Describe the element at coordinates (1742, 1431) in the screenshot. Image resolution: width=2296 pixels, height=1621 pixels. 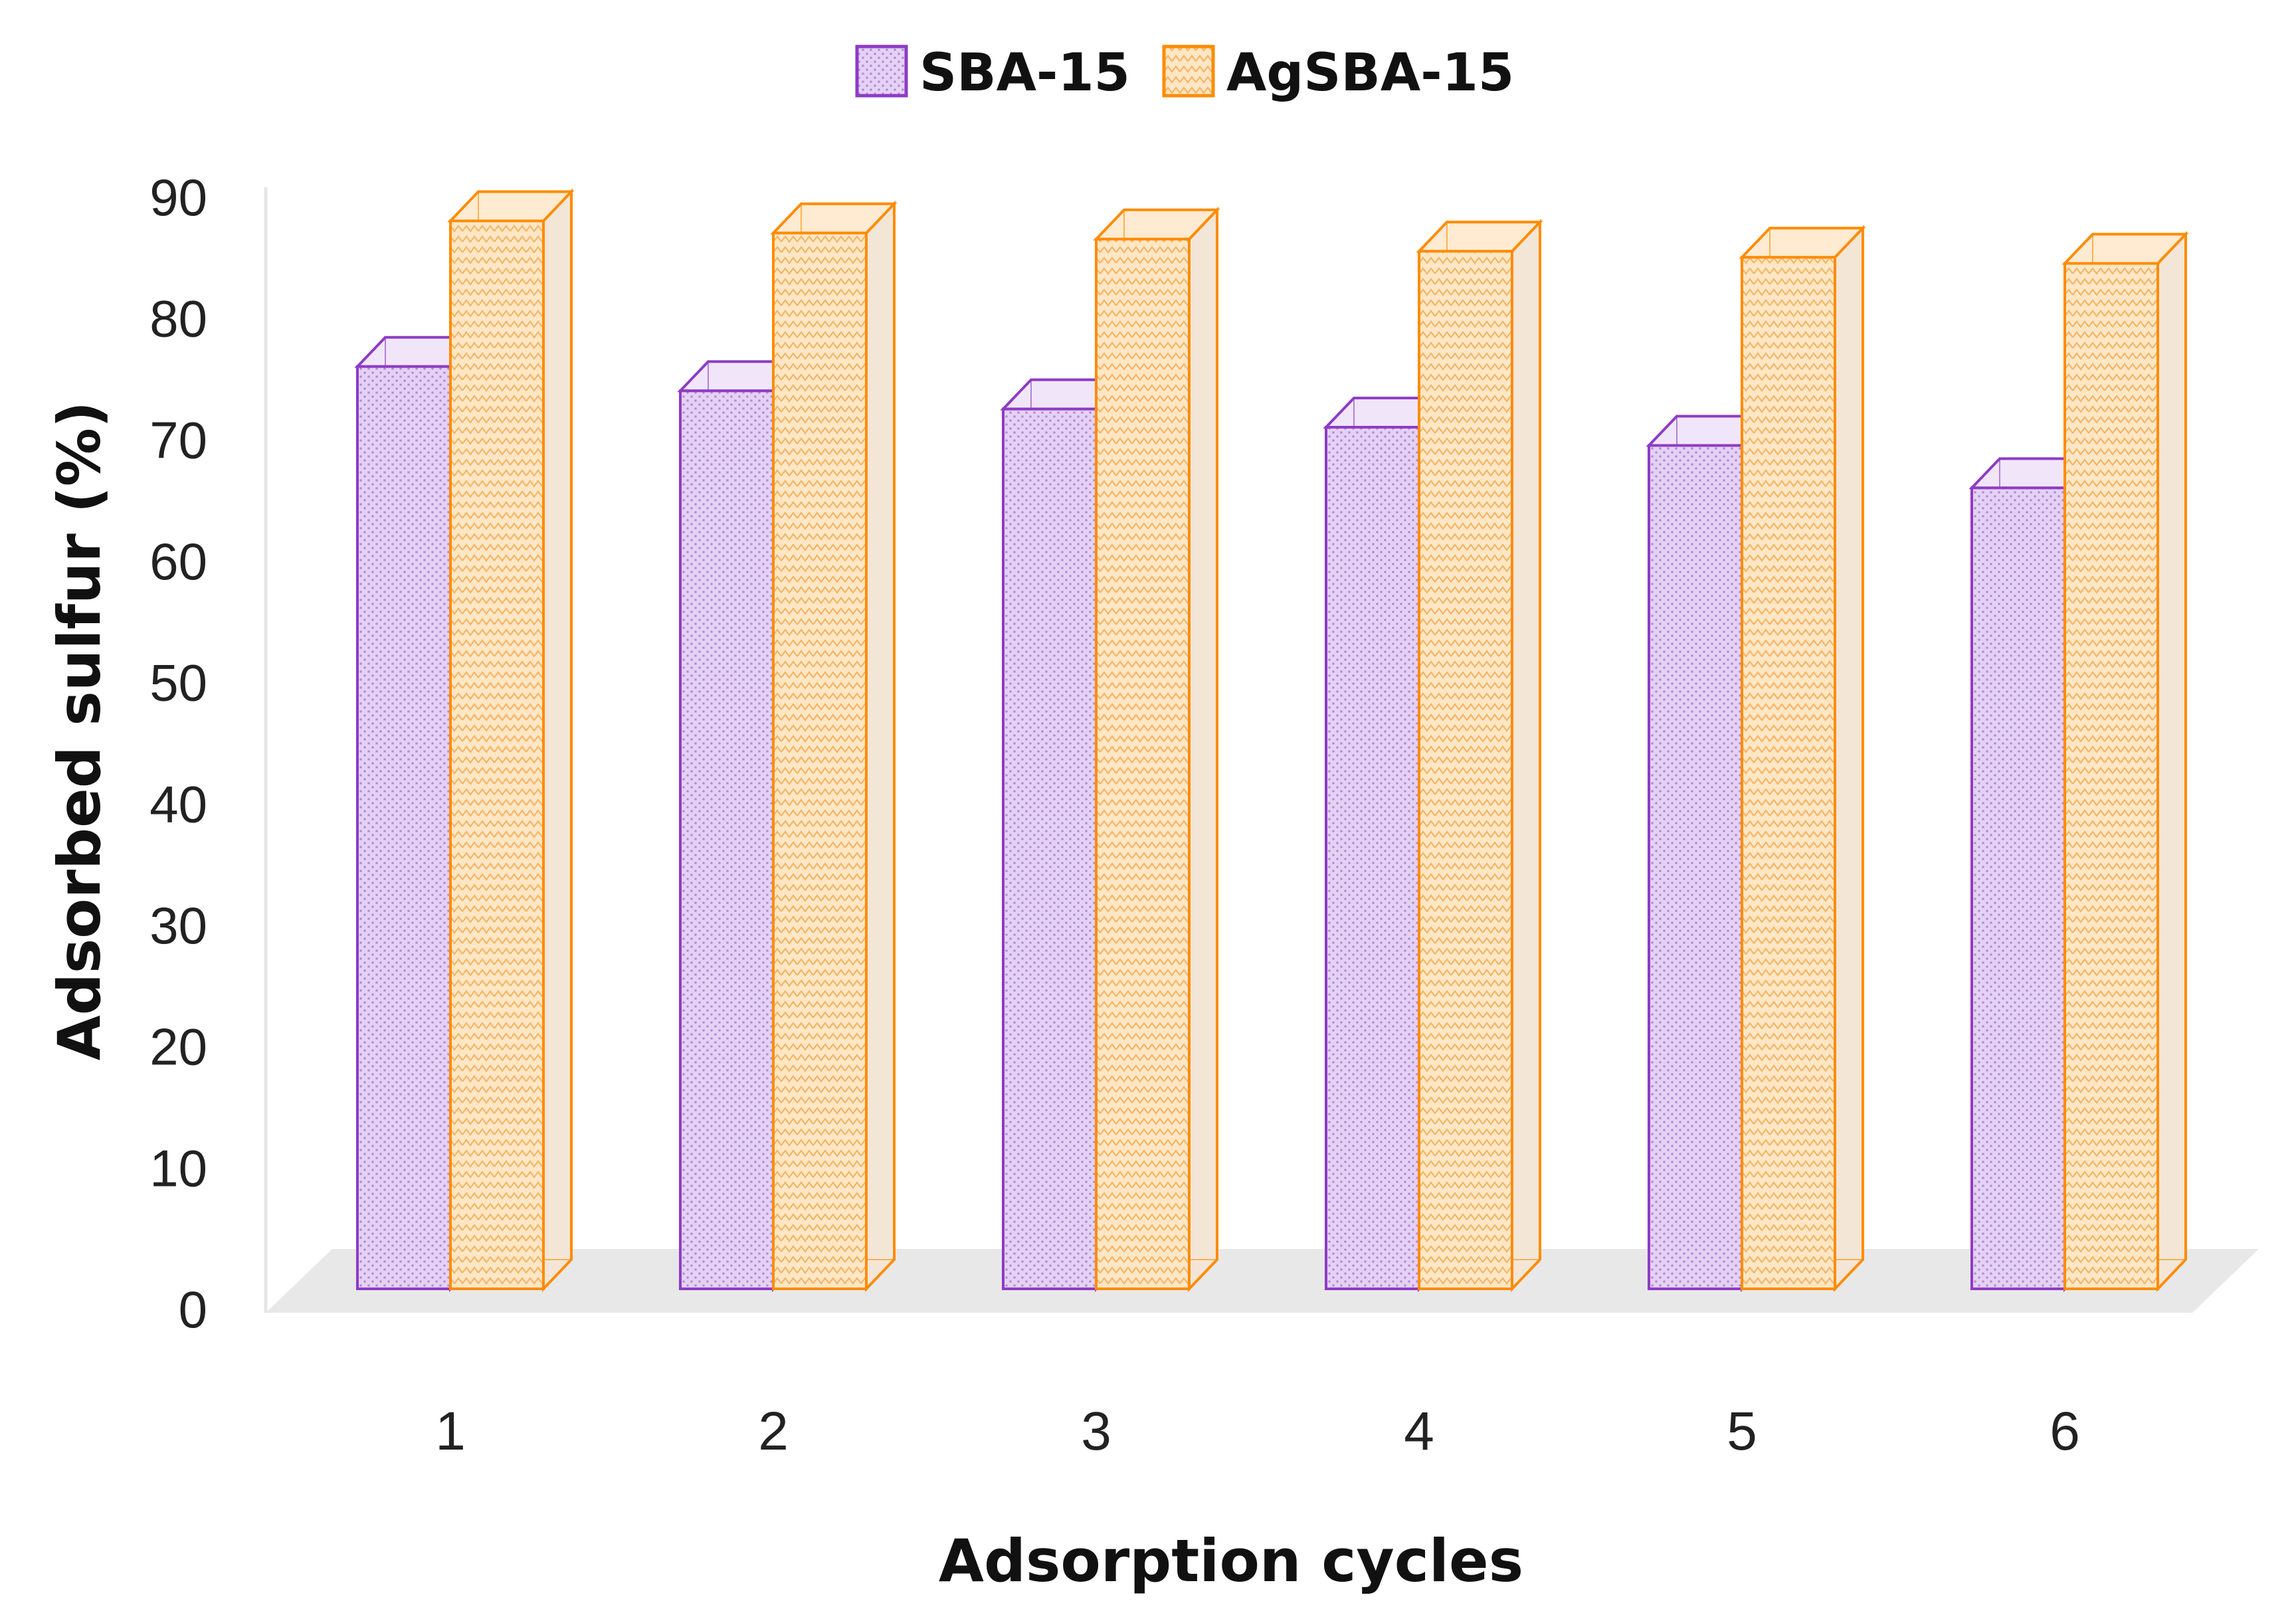
I see `x-tick-label: 5` at that location.